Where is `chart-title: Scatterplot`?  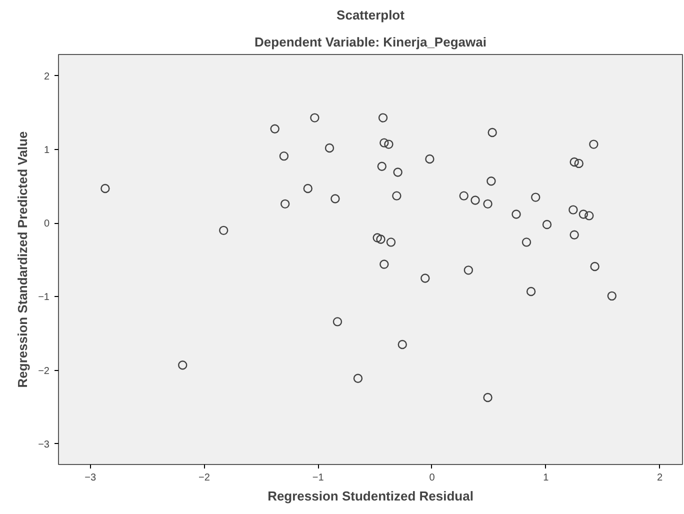
chart-title: Scatterplot is located at coordinates (371, 15).